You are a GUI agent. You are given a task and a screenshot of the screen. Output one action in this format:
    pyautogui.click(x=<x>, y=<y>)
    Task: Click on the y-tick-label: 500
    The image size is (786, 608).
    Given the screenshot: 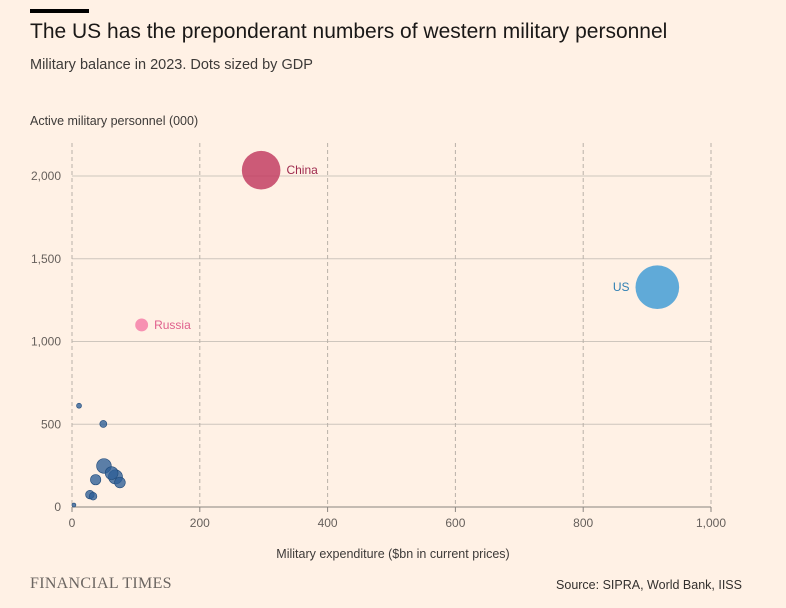 What is the action you would take?
    pyautogui.click(x=51, y=424)
    